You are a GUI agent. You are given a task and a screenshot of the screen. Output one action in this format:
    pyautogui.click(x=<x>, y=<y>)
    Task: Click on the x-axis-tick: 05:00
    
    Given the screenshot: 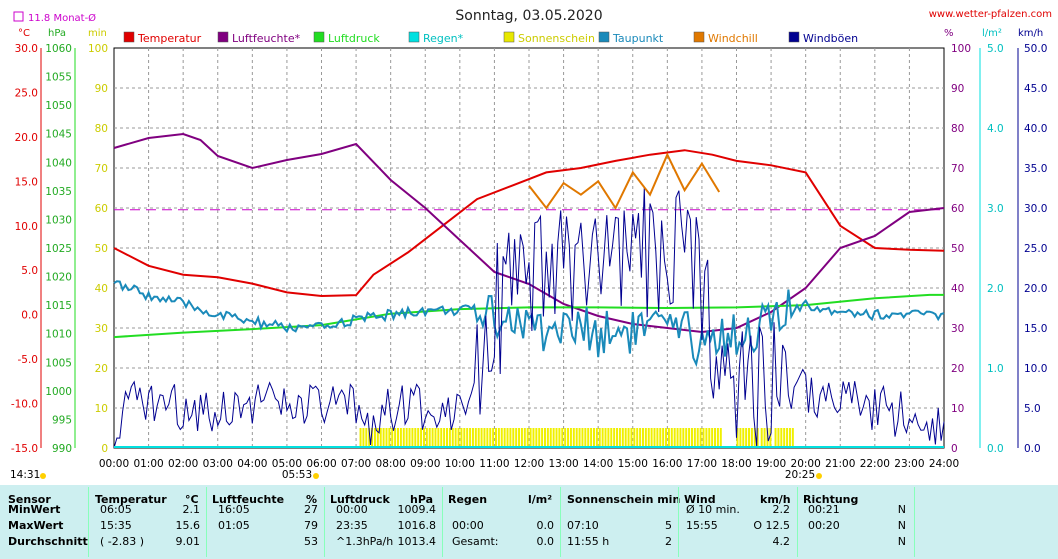 What is the action you would take?
    pyautogui.click(x=287, y=464)
    